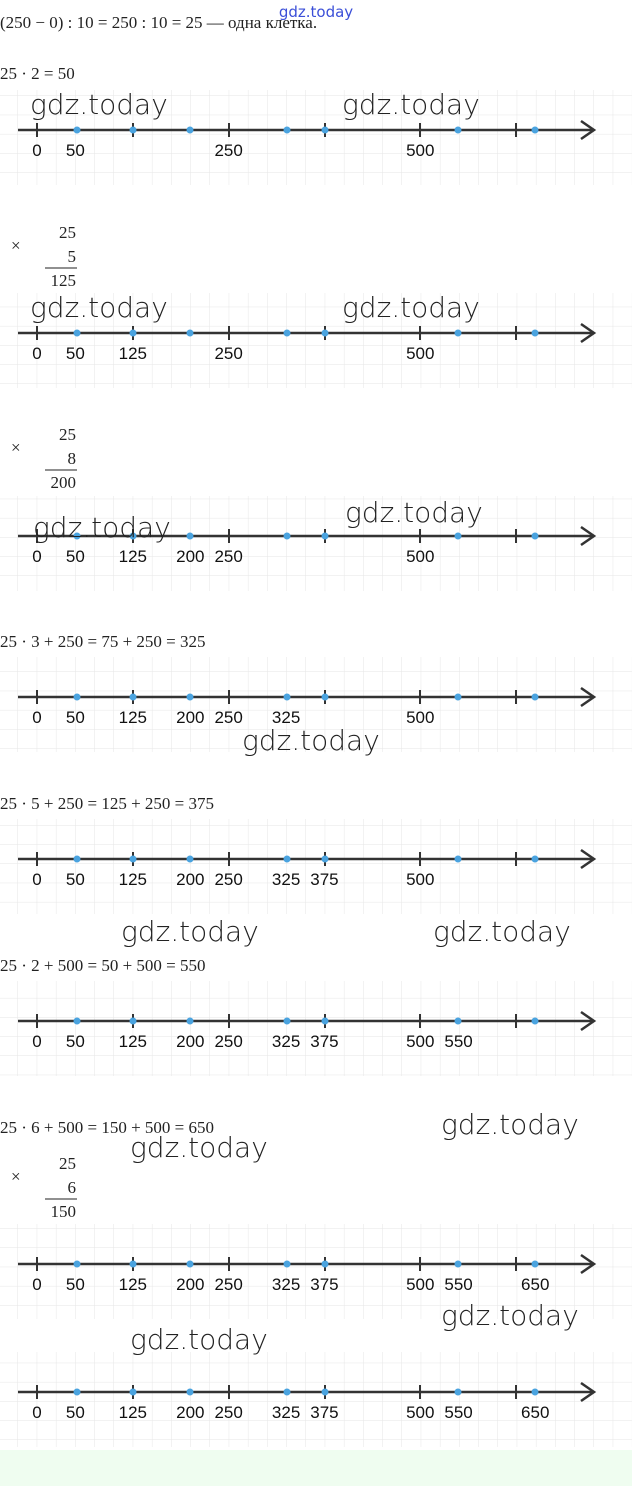  Describe the element at coordinates (107, 803) in the screenshot. I see `formula: 25 · 5 + 250 = 125 + 250 = 375` at that location.